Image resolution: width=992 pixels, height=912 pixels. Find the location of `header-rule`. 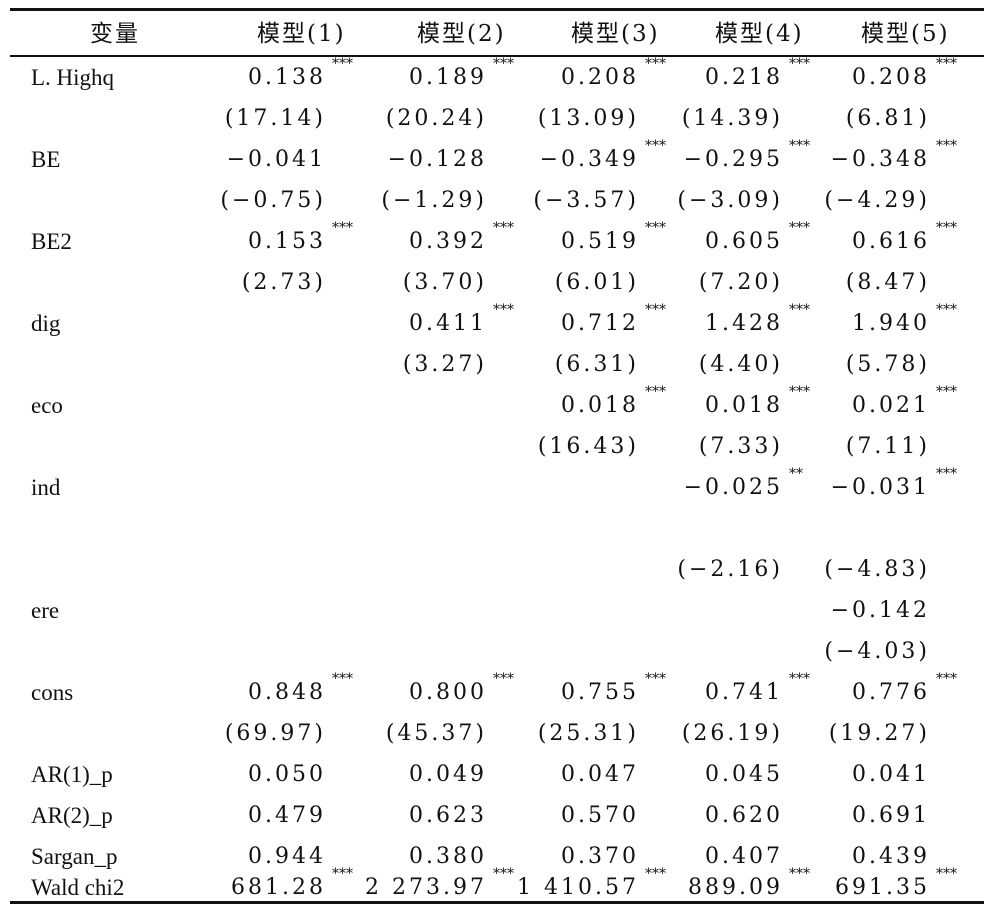

header-rule is located at coordinates (497, 56).